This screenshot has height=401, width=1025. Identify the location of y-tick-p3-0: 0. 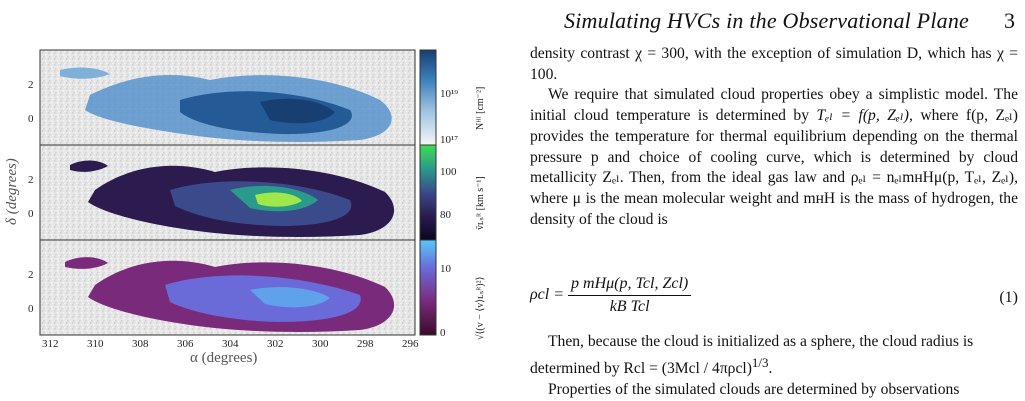
(31, 309).